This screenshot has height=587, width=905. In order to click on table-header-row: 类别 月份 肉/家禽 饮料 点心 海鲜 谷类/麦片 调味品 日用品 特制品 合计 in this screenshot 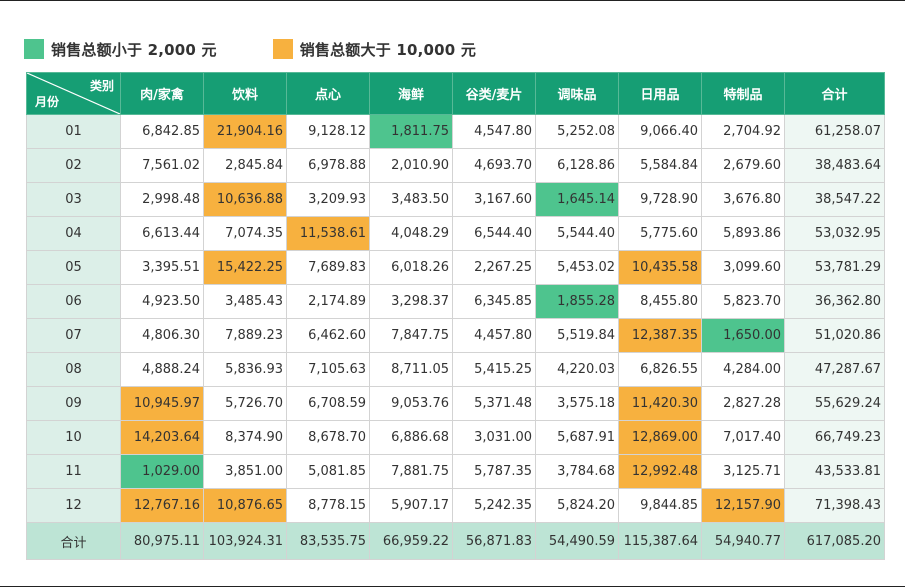, I will do `click(455, 93)`.